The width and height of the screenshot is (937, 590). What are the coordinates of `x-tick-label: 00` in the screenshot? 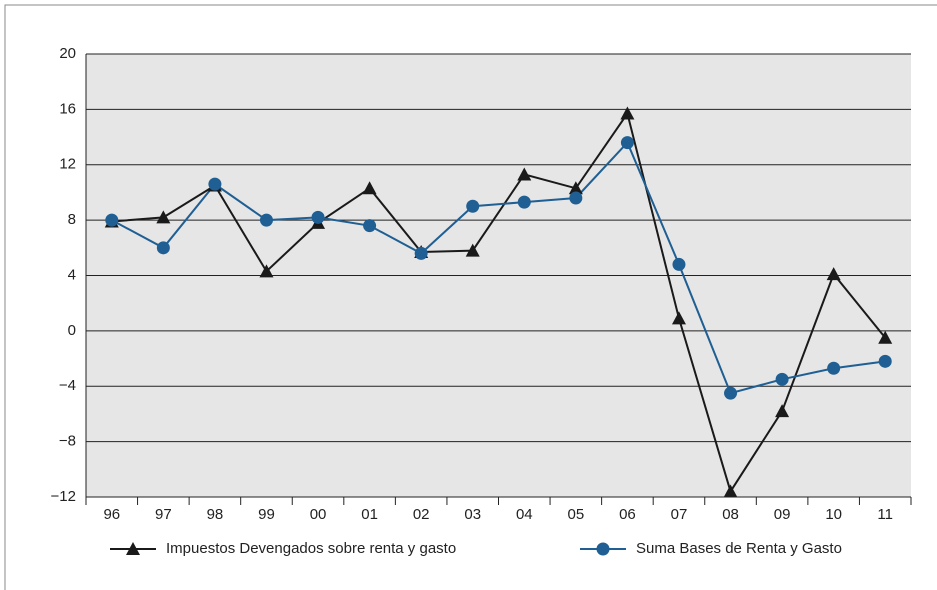 It's located at (318, 514).